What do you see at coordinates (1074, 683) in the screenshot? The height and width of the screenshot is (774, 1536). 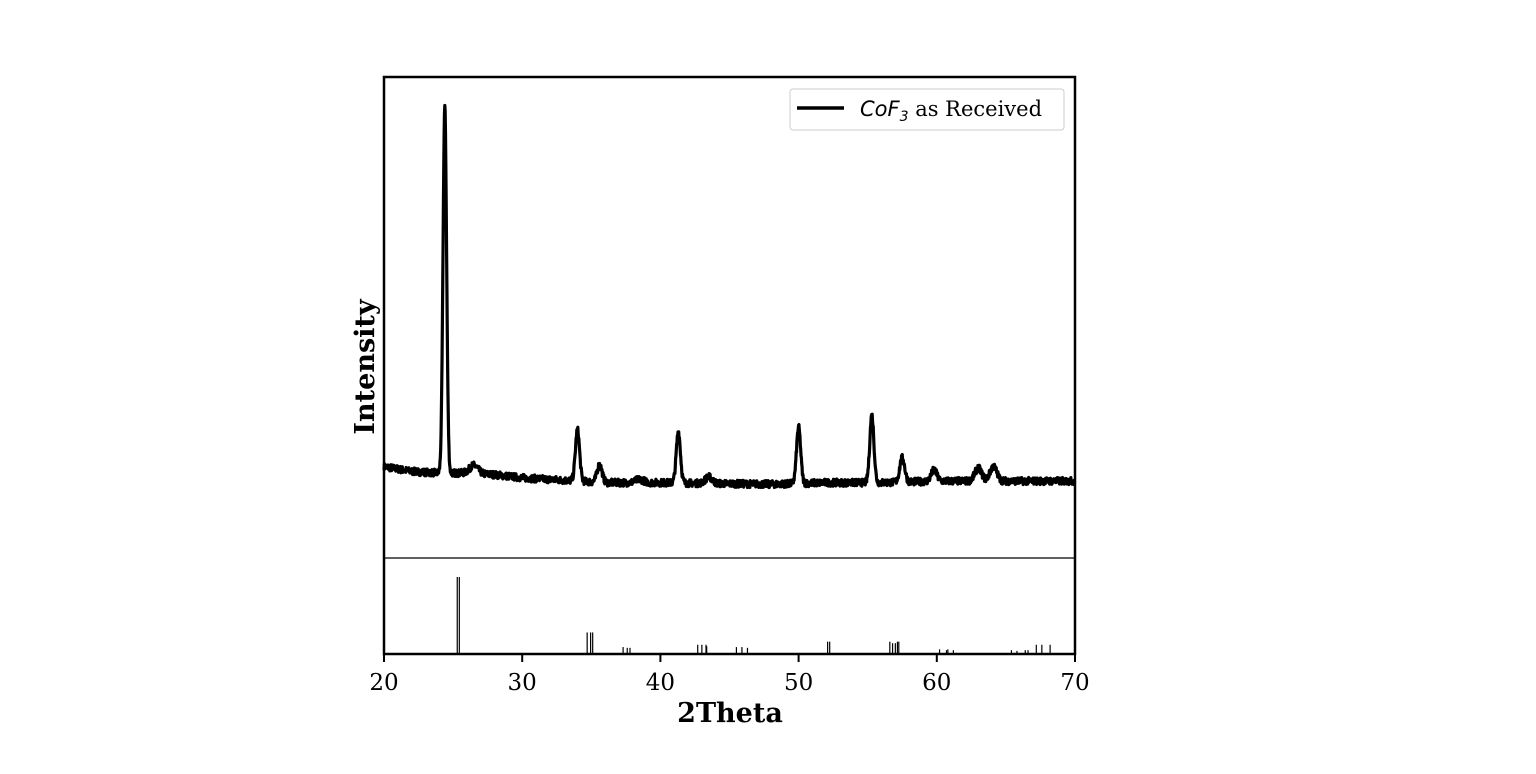 I see `x-tick-label: 70` at bounding box center [1074, 683].